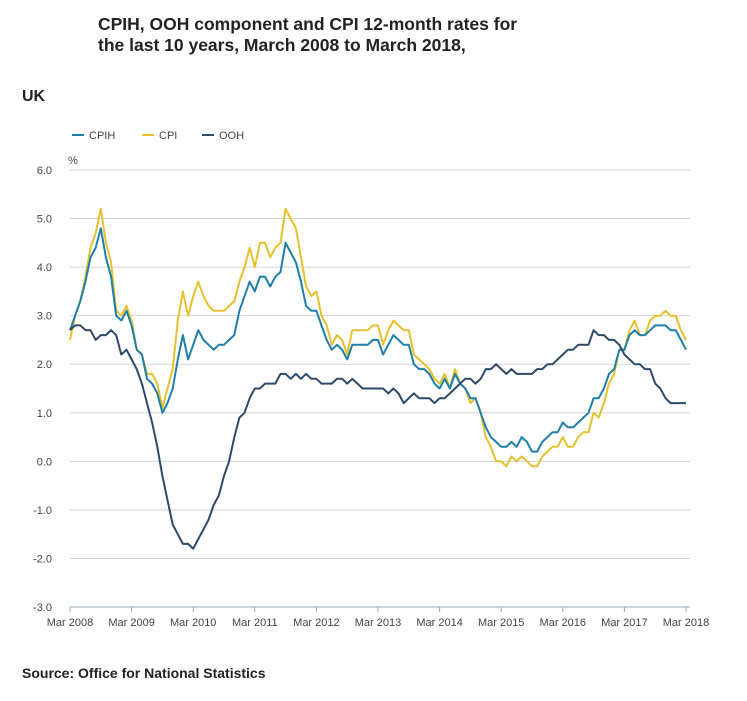  Describe the element at coordinates (44, 414) in the screenshot. I see `y-tick-label: 1.0` at that location.